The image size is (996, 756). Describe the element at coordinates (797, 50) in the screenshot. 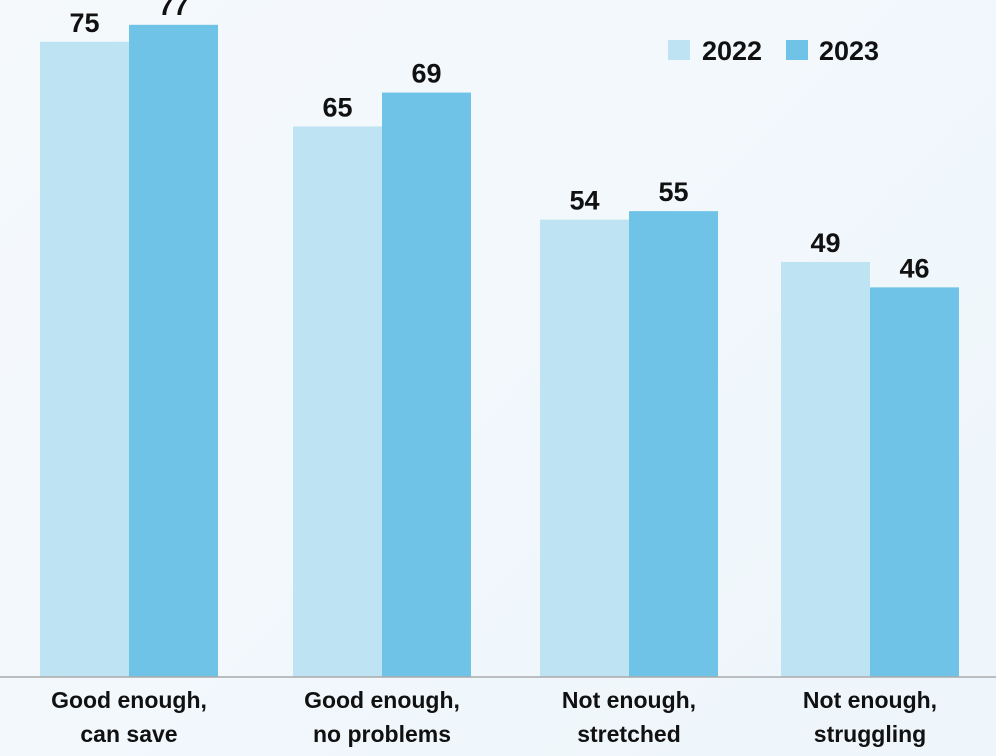

I see `legend-swatch-2023` at that location.